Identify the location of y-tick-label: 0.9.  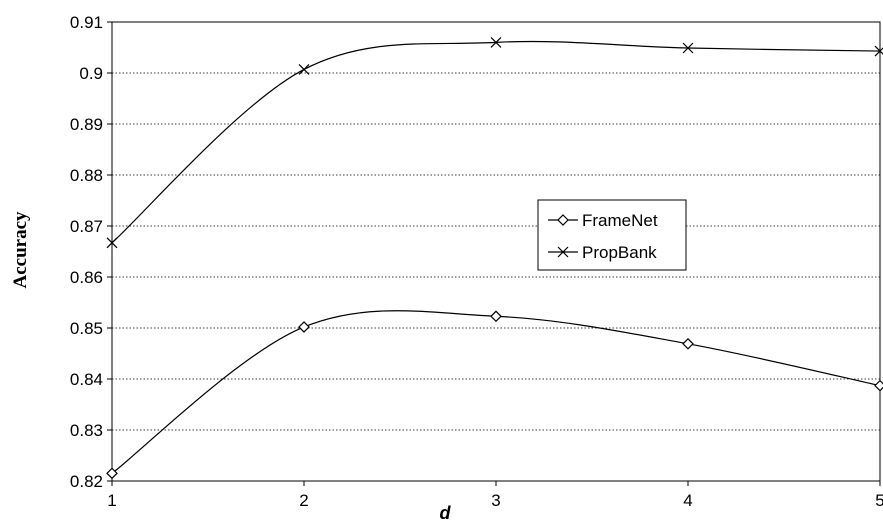
(91, 73).